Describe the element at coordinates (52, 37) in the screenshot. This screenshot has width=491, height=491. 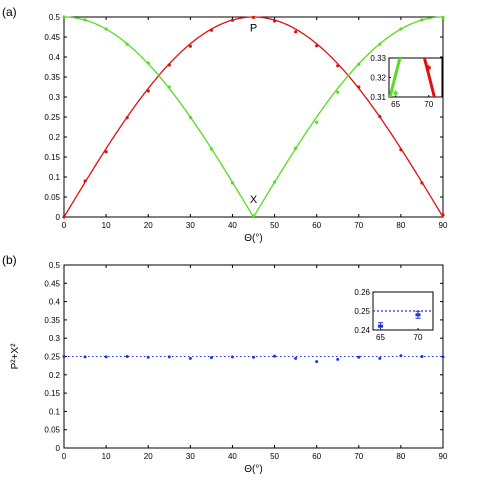
I see `panel-a-y-tick-label: 0.45` at that location.